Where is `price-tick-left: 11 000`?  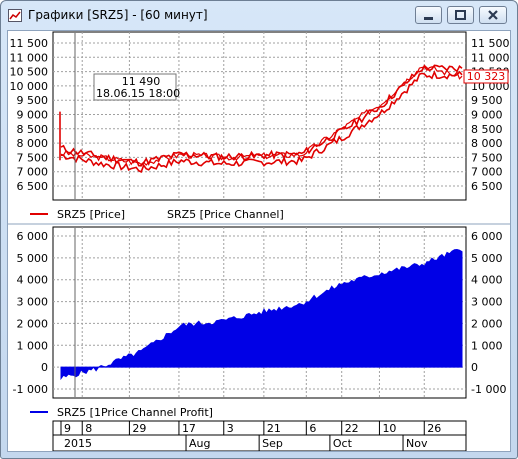
price-tick-left: 11 000 is located at coordinates (29, 57).